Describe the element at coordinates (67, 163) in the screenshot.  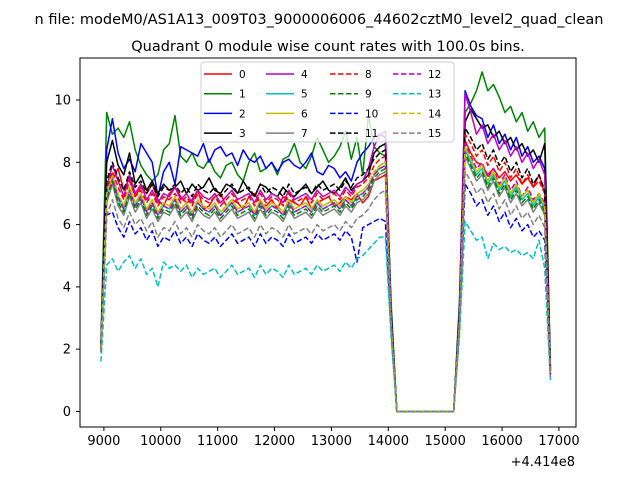
I see `y-tick-label: 8` at that location.